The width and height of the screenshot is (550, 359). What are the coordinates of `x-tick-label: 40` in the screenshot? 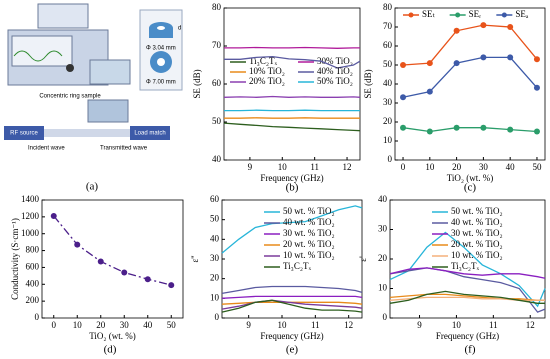 It's located at (511, 167).